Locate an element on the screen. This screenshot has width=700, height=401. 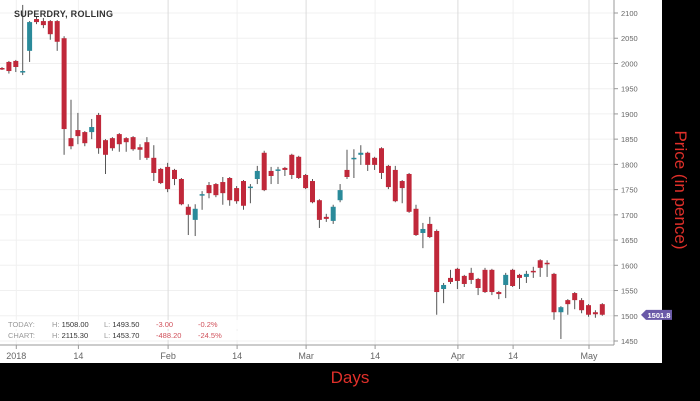
info-today-row: TODAY: H: 1508.00 L: 1493.50 -3.00 -0.2% is located at coordinates (123, 324).